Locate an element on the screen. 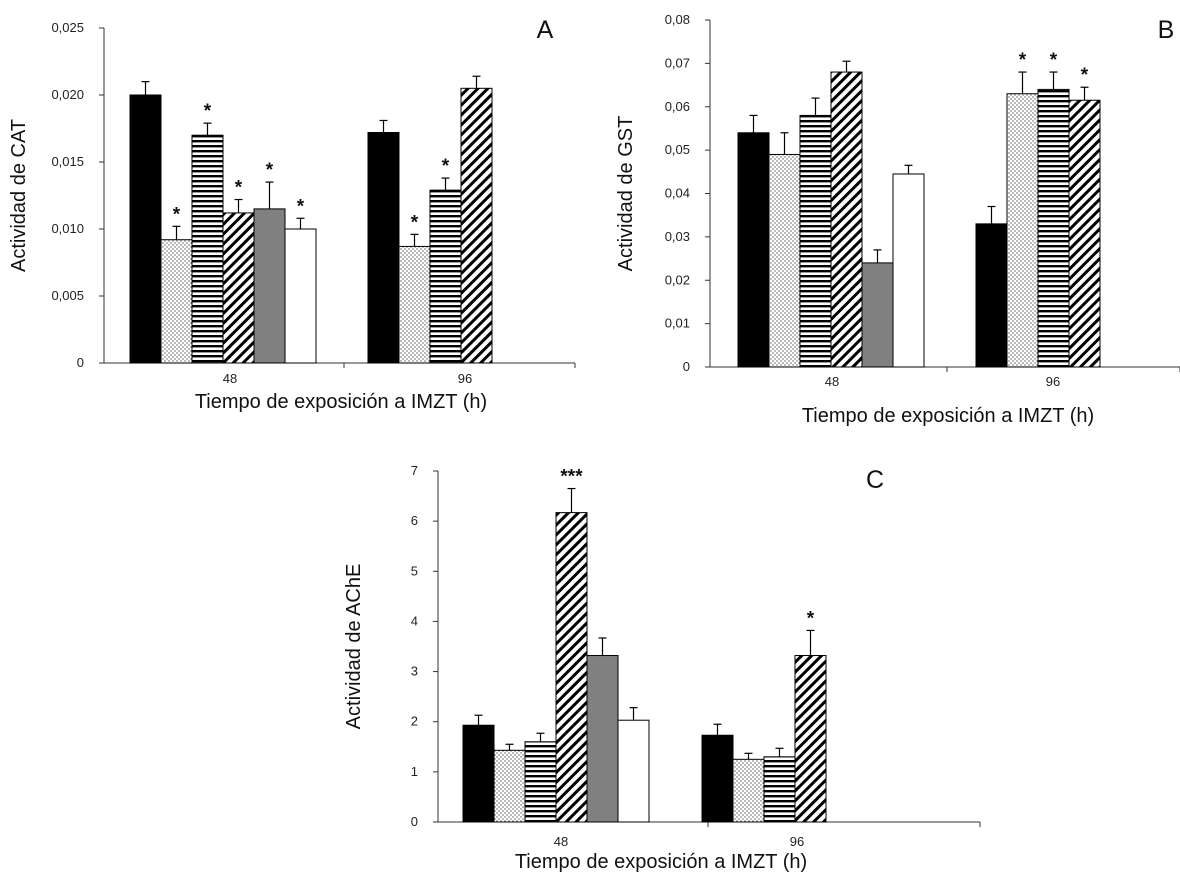 The width and height of the screenshot is (1180, 888). y-axis-title: Actividad de AChE is located at coordinates (354, 647).